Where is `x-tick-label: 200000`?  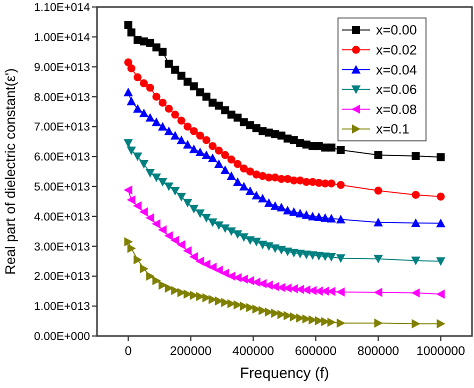 x-tick-label: 200000 is located at coordinates (191, 351).